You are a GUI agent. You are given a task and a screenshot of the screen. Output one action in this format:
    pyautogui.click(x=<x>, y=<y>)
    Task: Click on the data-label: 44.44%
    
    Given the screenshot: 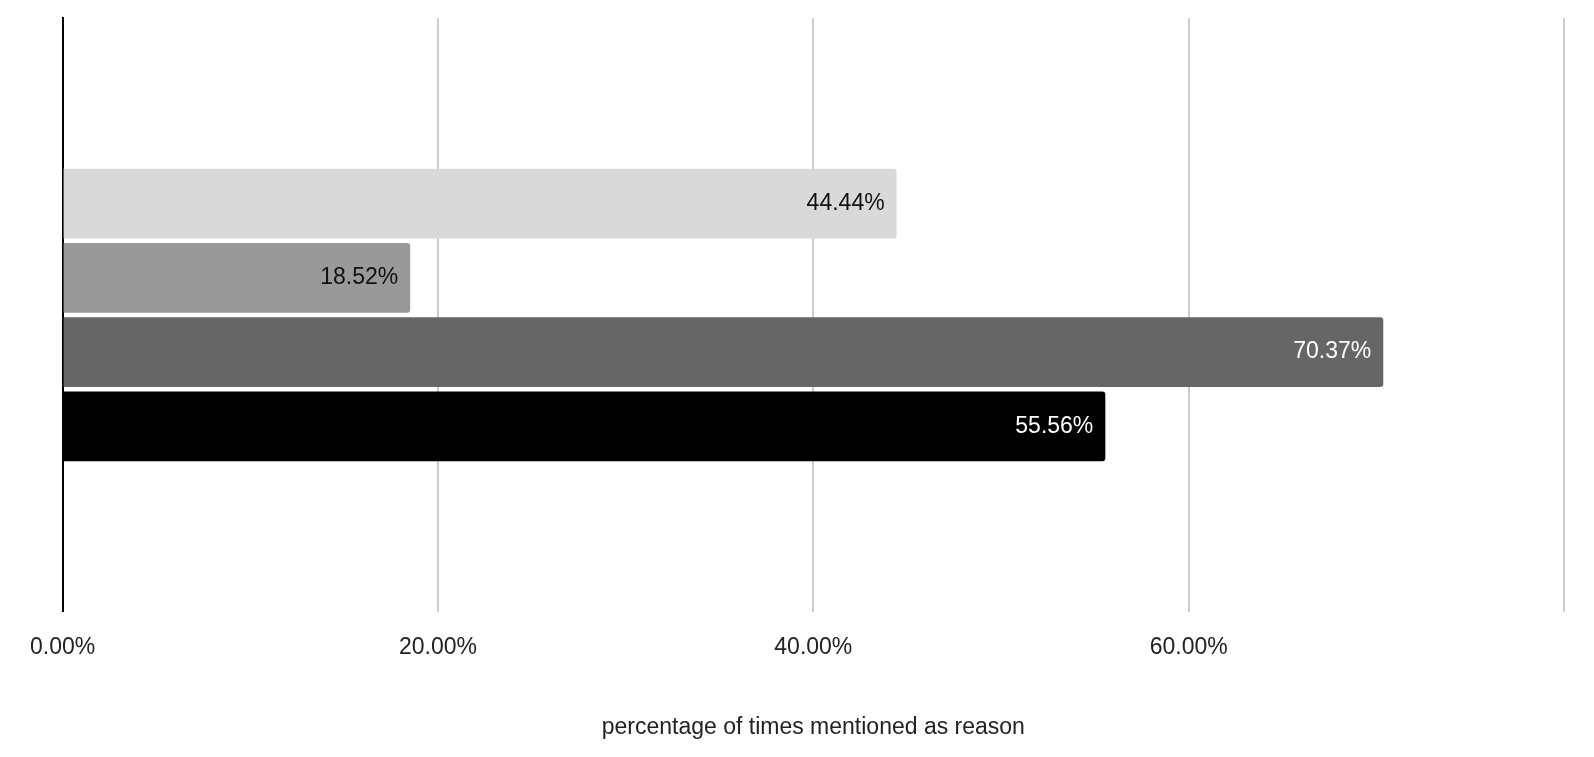 What is the action you would take?
    pyautogui.click(x=845, y=202)
    